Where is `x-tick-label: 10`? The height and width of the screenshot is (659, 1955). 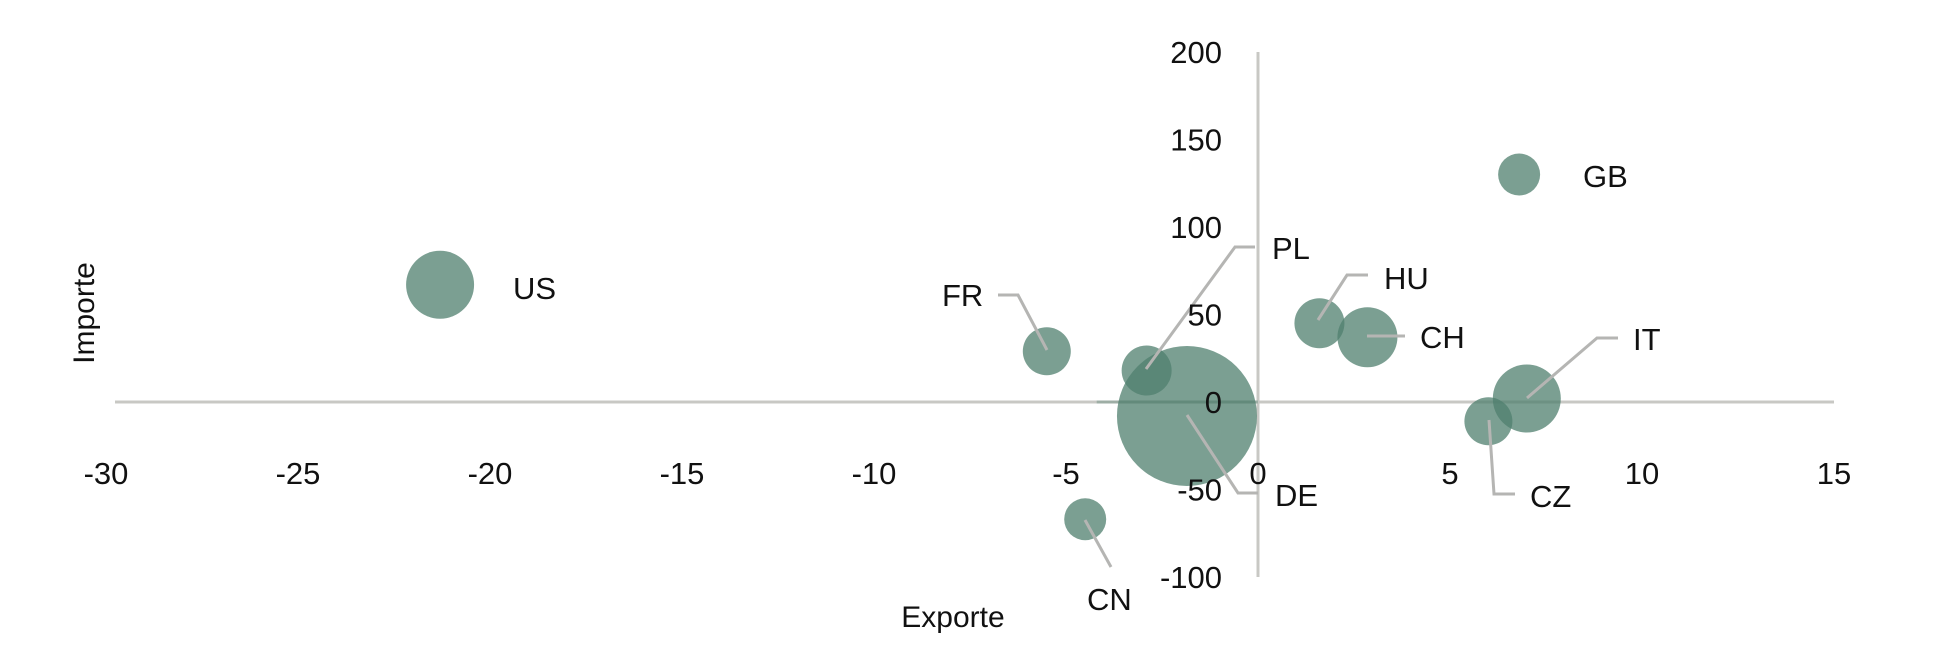 x-tick-label: 10 is located at coordinates (1642, 473).